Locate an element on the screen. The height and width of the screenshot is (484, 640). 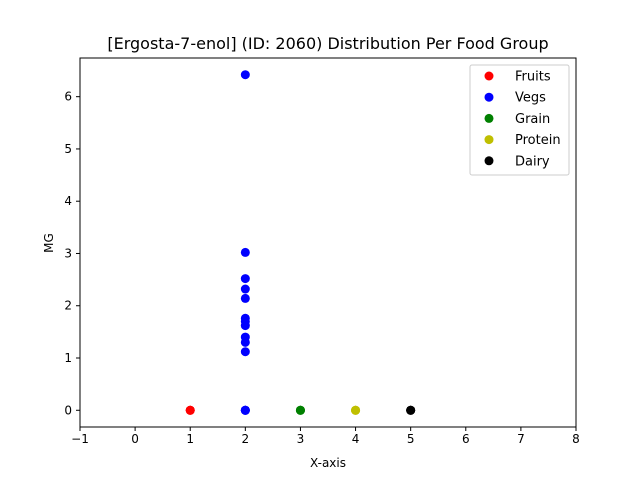
point-dairy is located at coordinates (411, 410).